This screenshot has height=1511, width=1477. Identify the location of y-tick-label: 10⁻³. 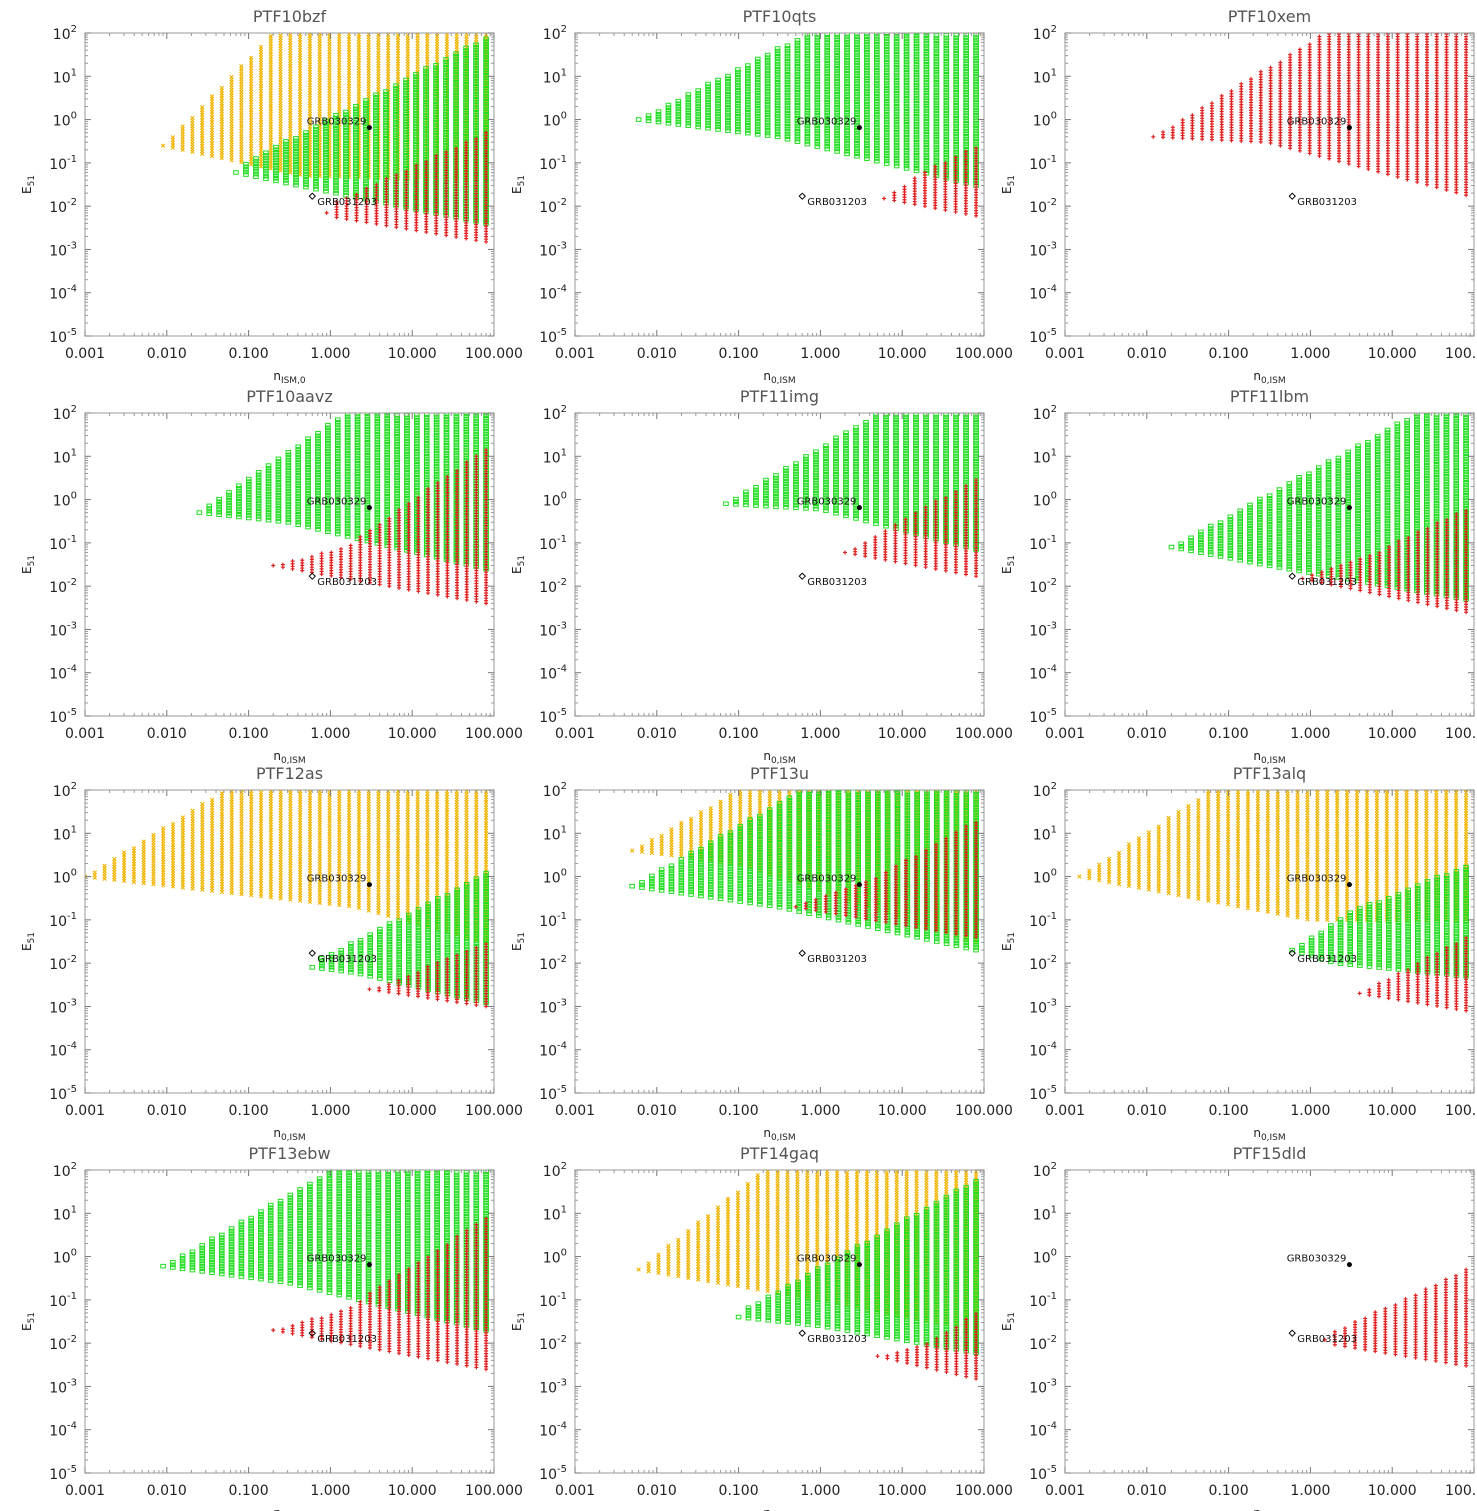
(63, 249).